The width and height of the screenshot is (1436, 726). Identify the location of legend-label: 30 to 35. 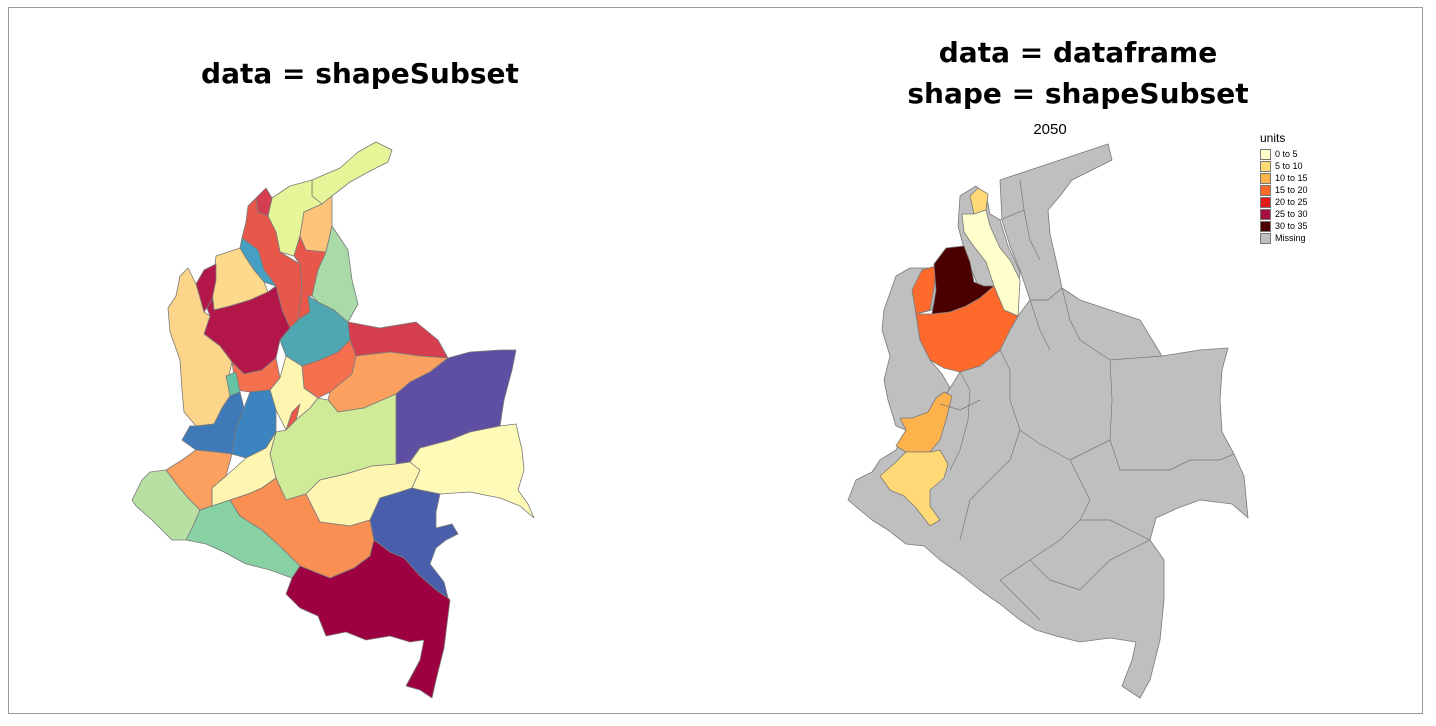
(1291, 226).